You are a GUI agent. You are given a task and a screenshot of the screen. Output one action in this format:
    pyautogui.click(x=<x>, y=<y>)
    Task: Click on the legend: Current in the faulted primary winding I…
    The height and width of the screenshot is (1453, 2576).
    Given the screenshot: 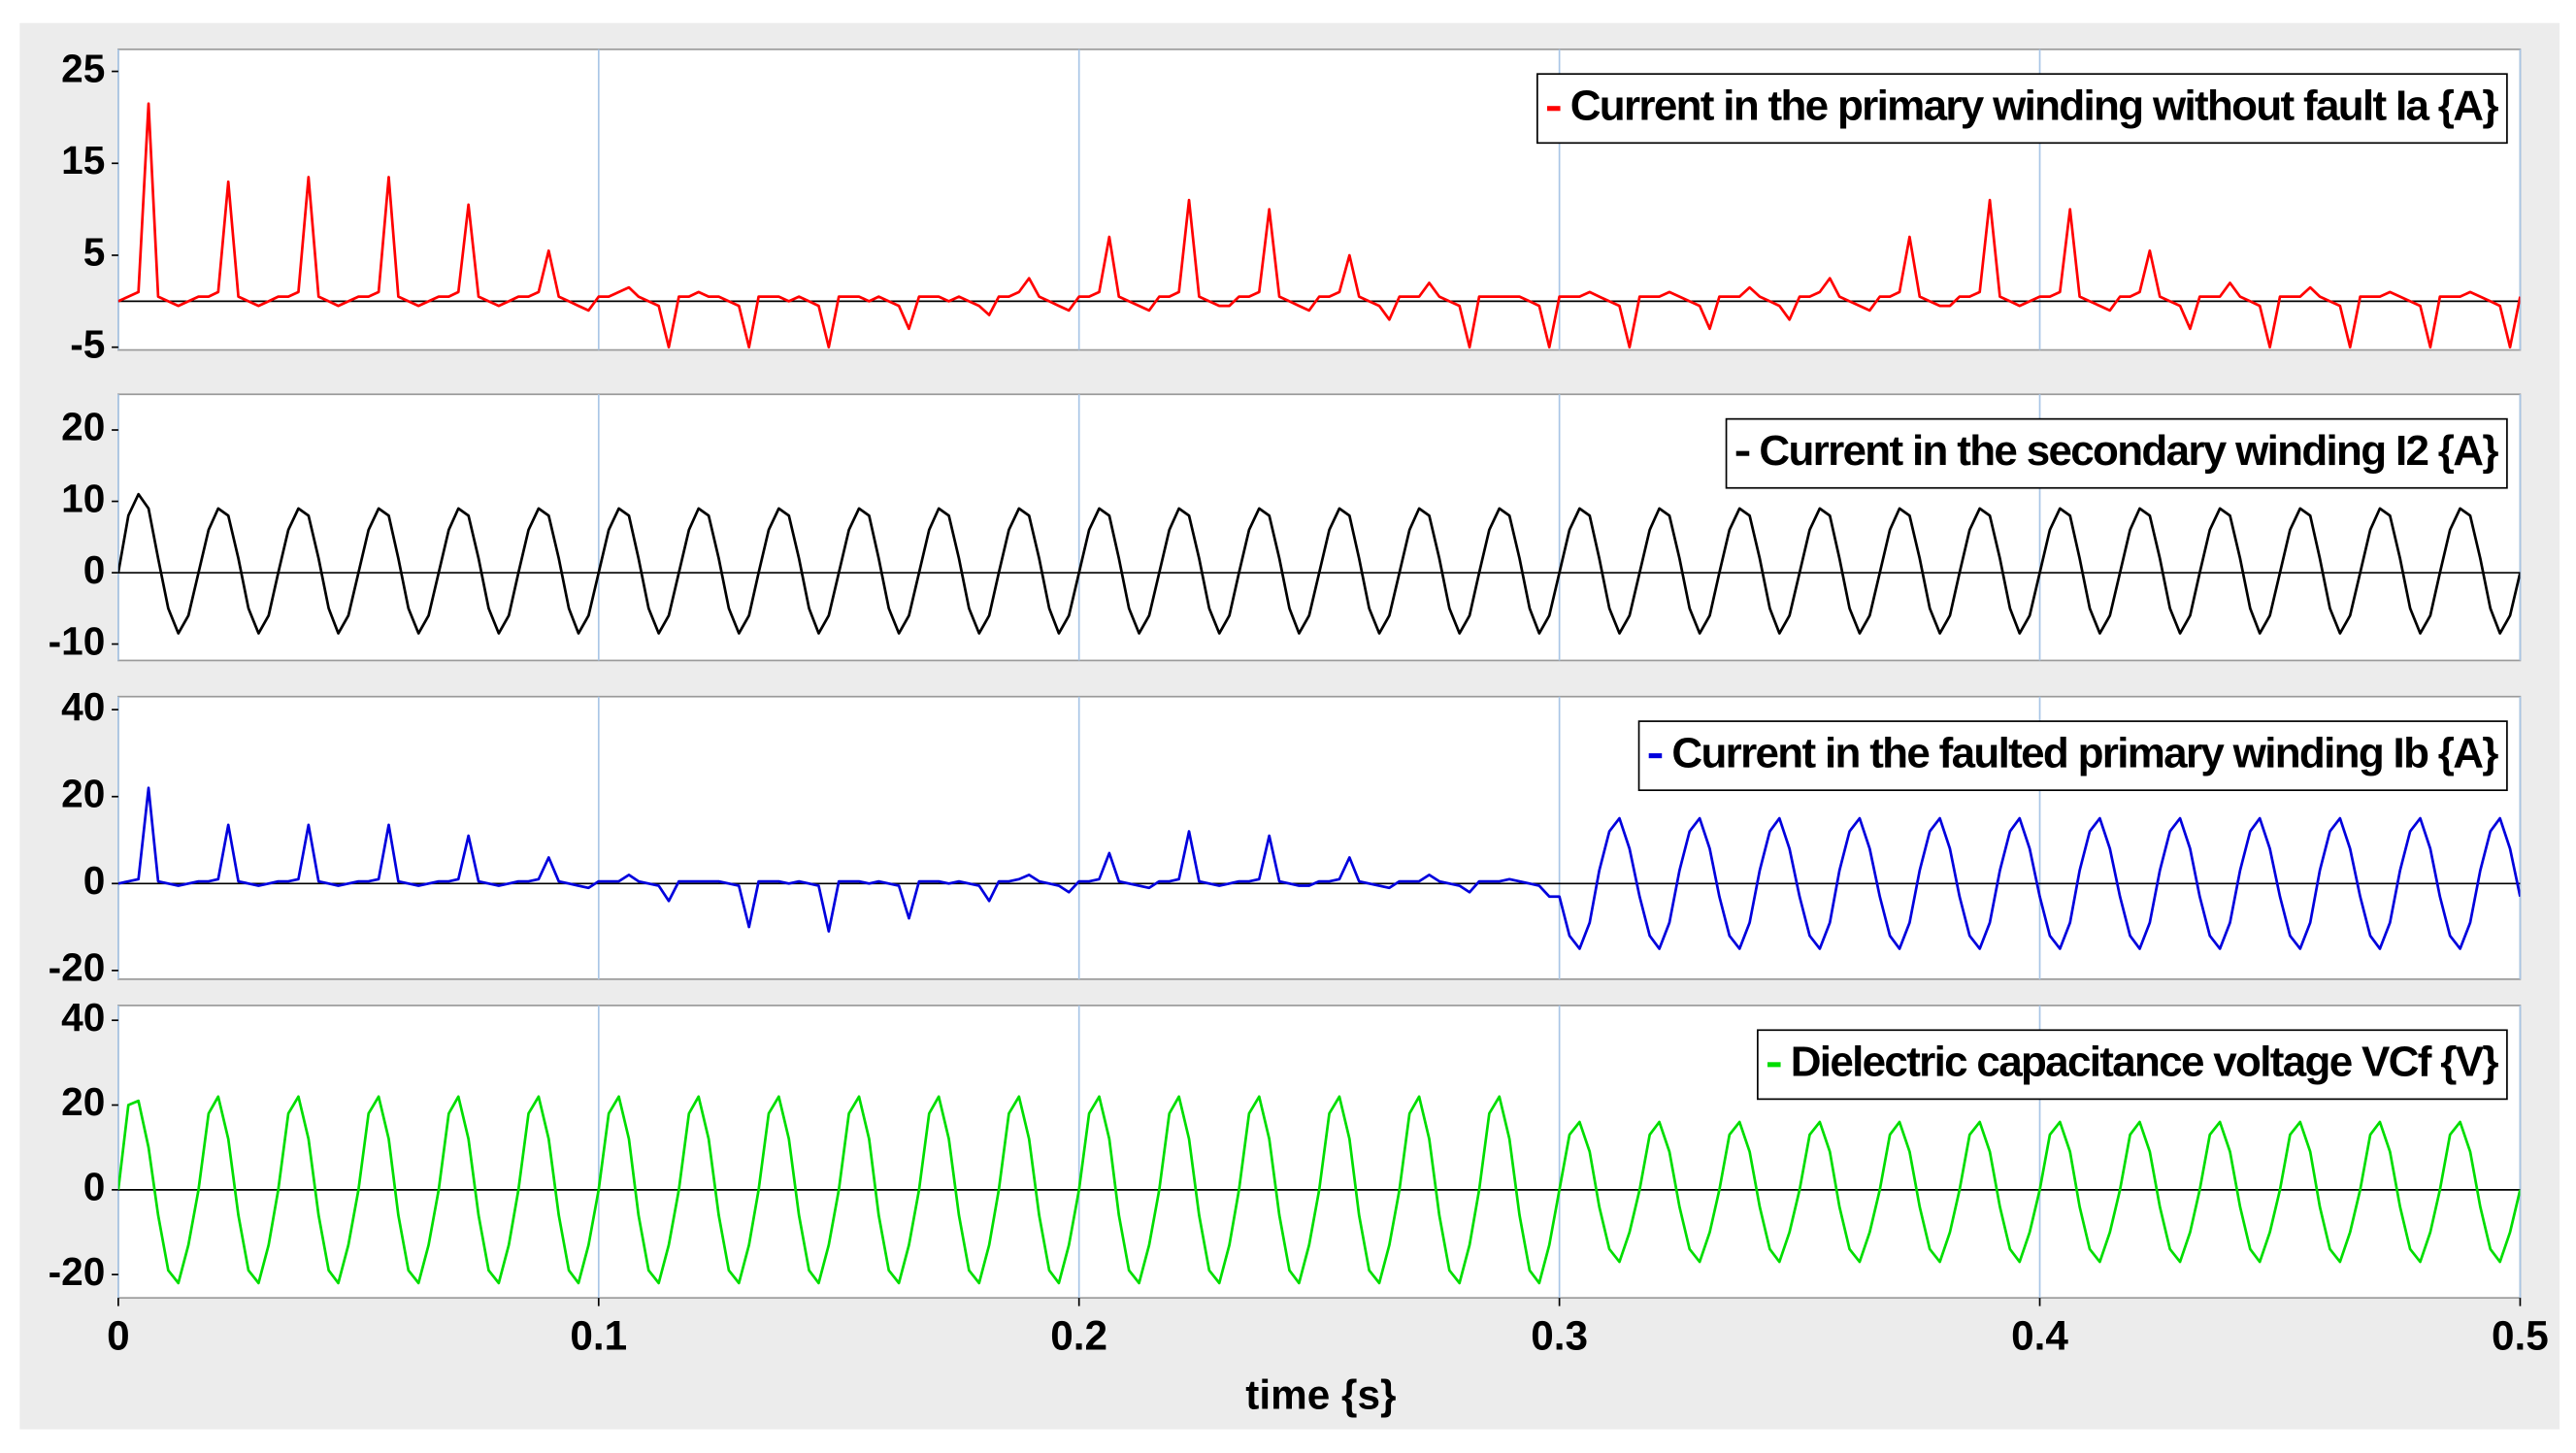 What is the action you would take?
    pyautogui.click(x=2072, y=756)
    